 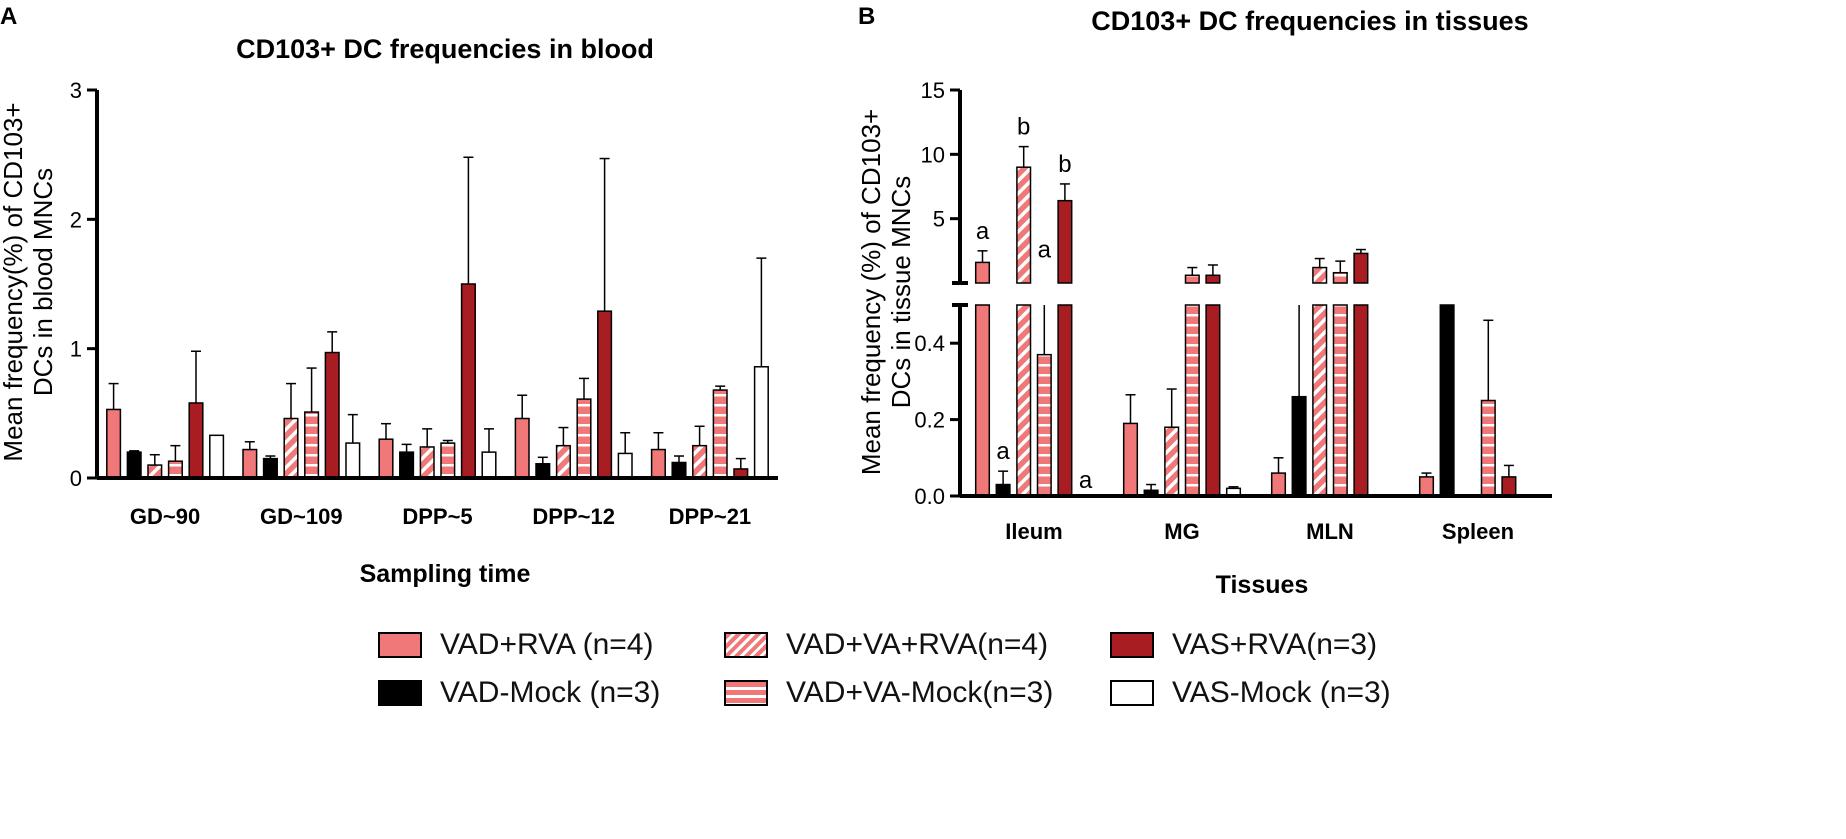 What do you see at coordinates (933, 154) in the screenshot?
I see `y-tick-label: 10` at bounding box center [933, 154].